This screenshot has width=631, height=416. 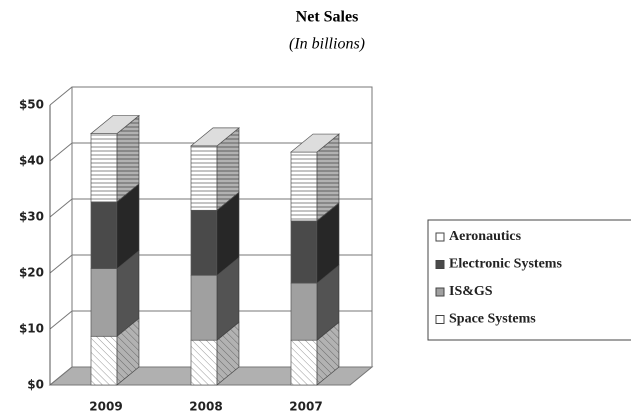 What do you see at coordinates (205, 407) in the screenshot?
I see `x-tick-label: 2008` at bounding box center [205, 407].